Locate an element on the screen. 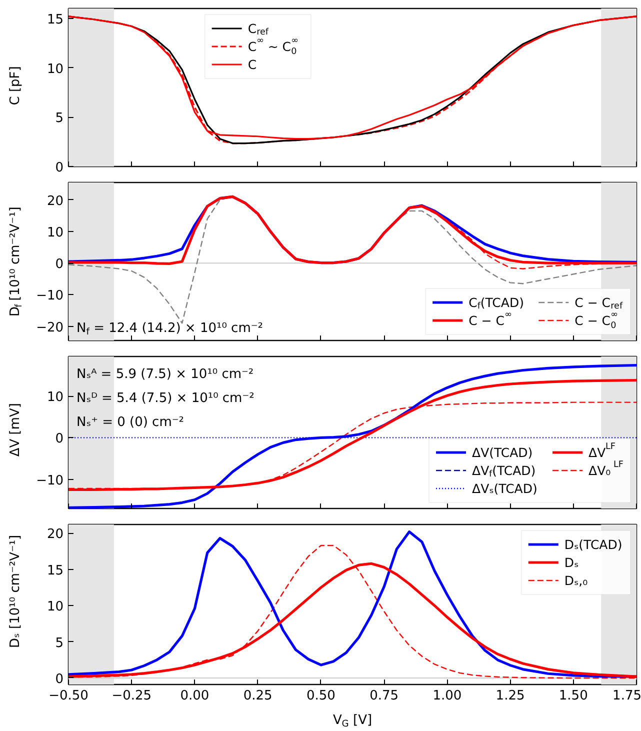 This screenshot has width=641, height=731. x-tick-label: 0.50 is located at coordinates (321, 696).